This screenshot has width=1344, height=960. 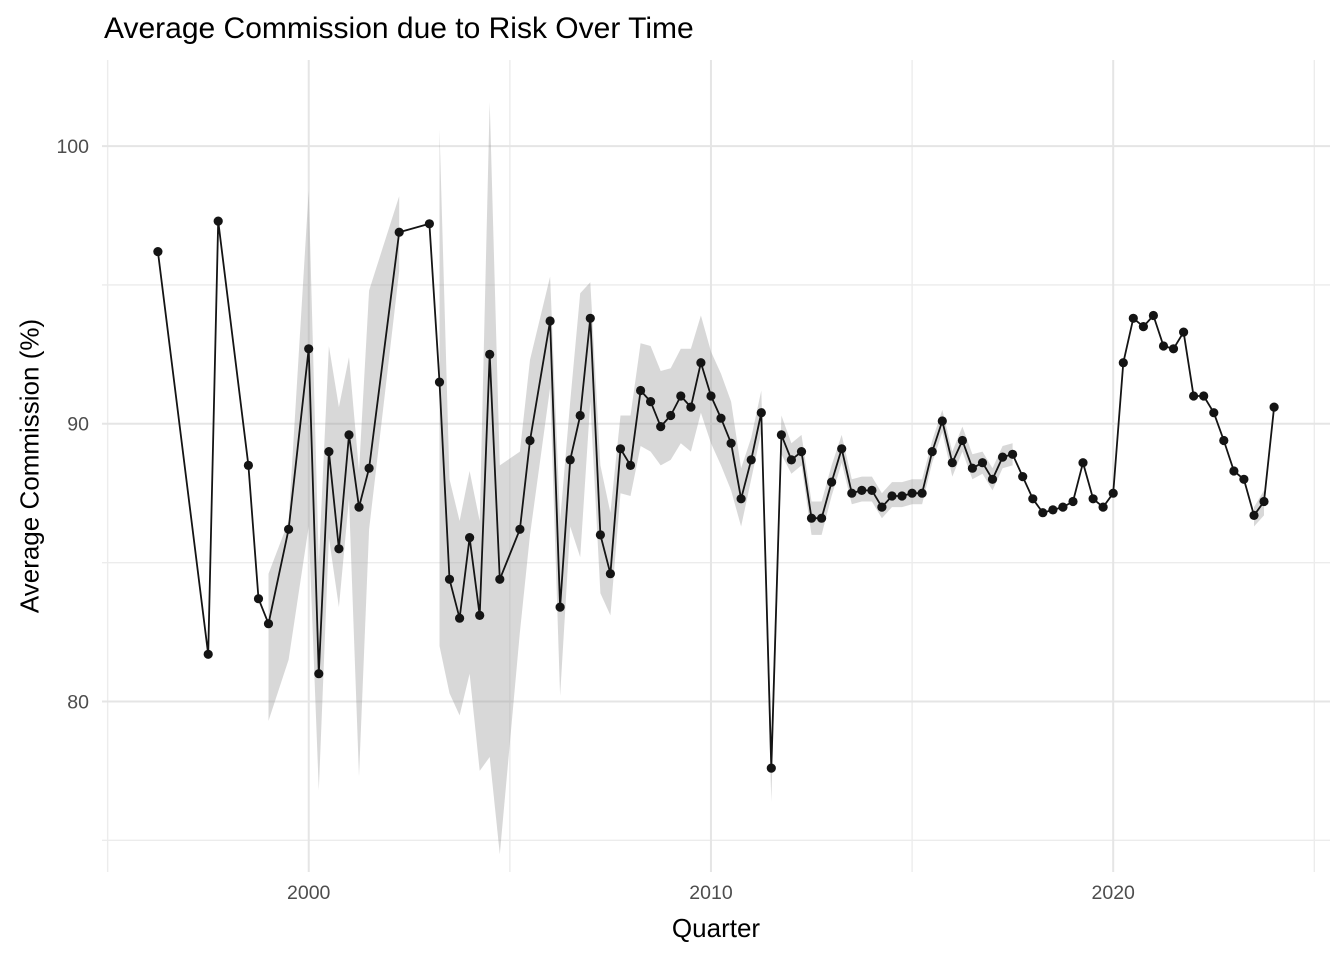 What do you see at coordinates (716, 928) in the screenshot?
I see `x-axis-title: Quarter` at bounding box center [716, 928].